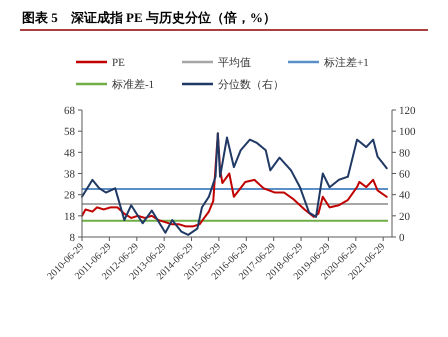 The height and width of the screenshot is (337, 448). Describe the element at coordinates (346, 62) in the screenshot. I see `legend-label: 标注差+1` at that location.